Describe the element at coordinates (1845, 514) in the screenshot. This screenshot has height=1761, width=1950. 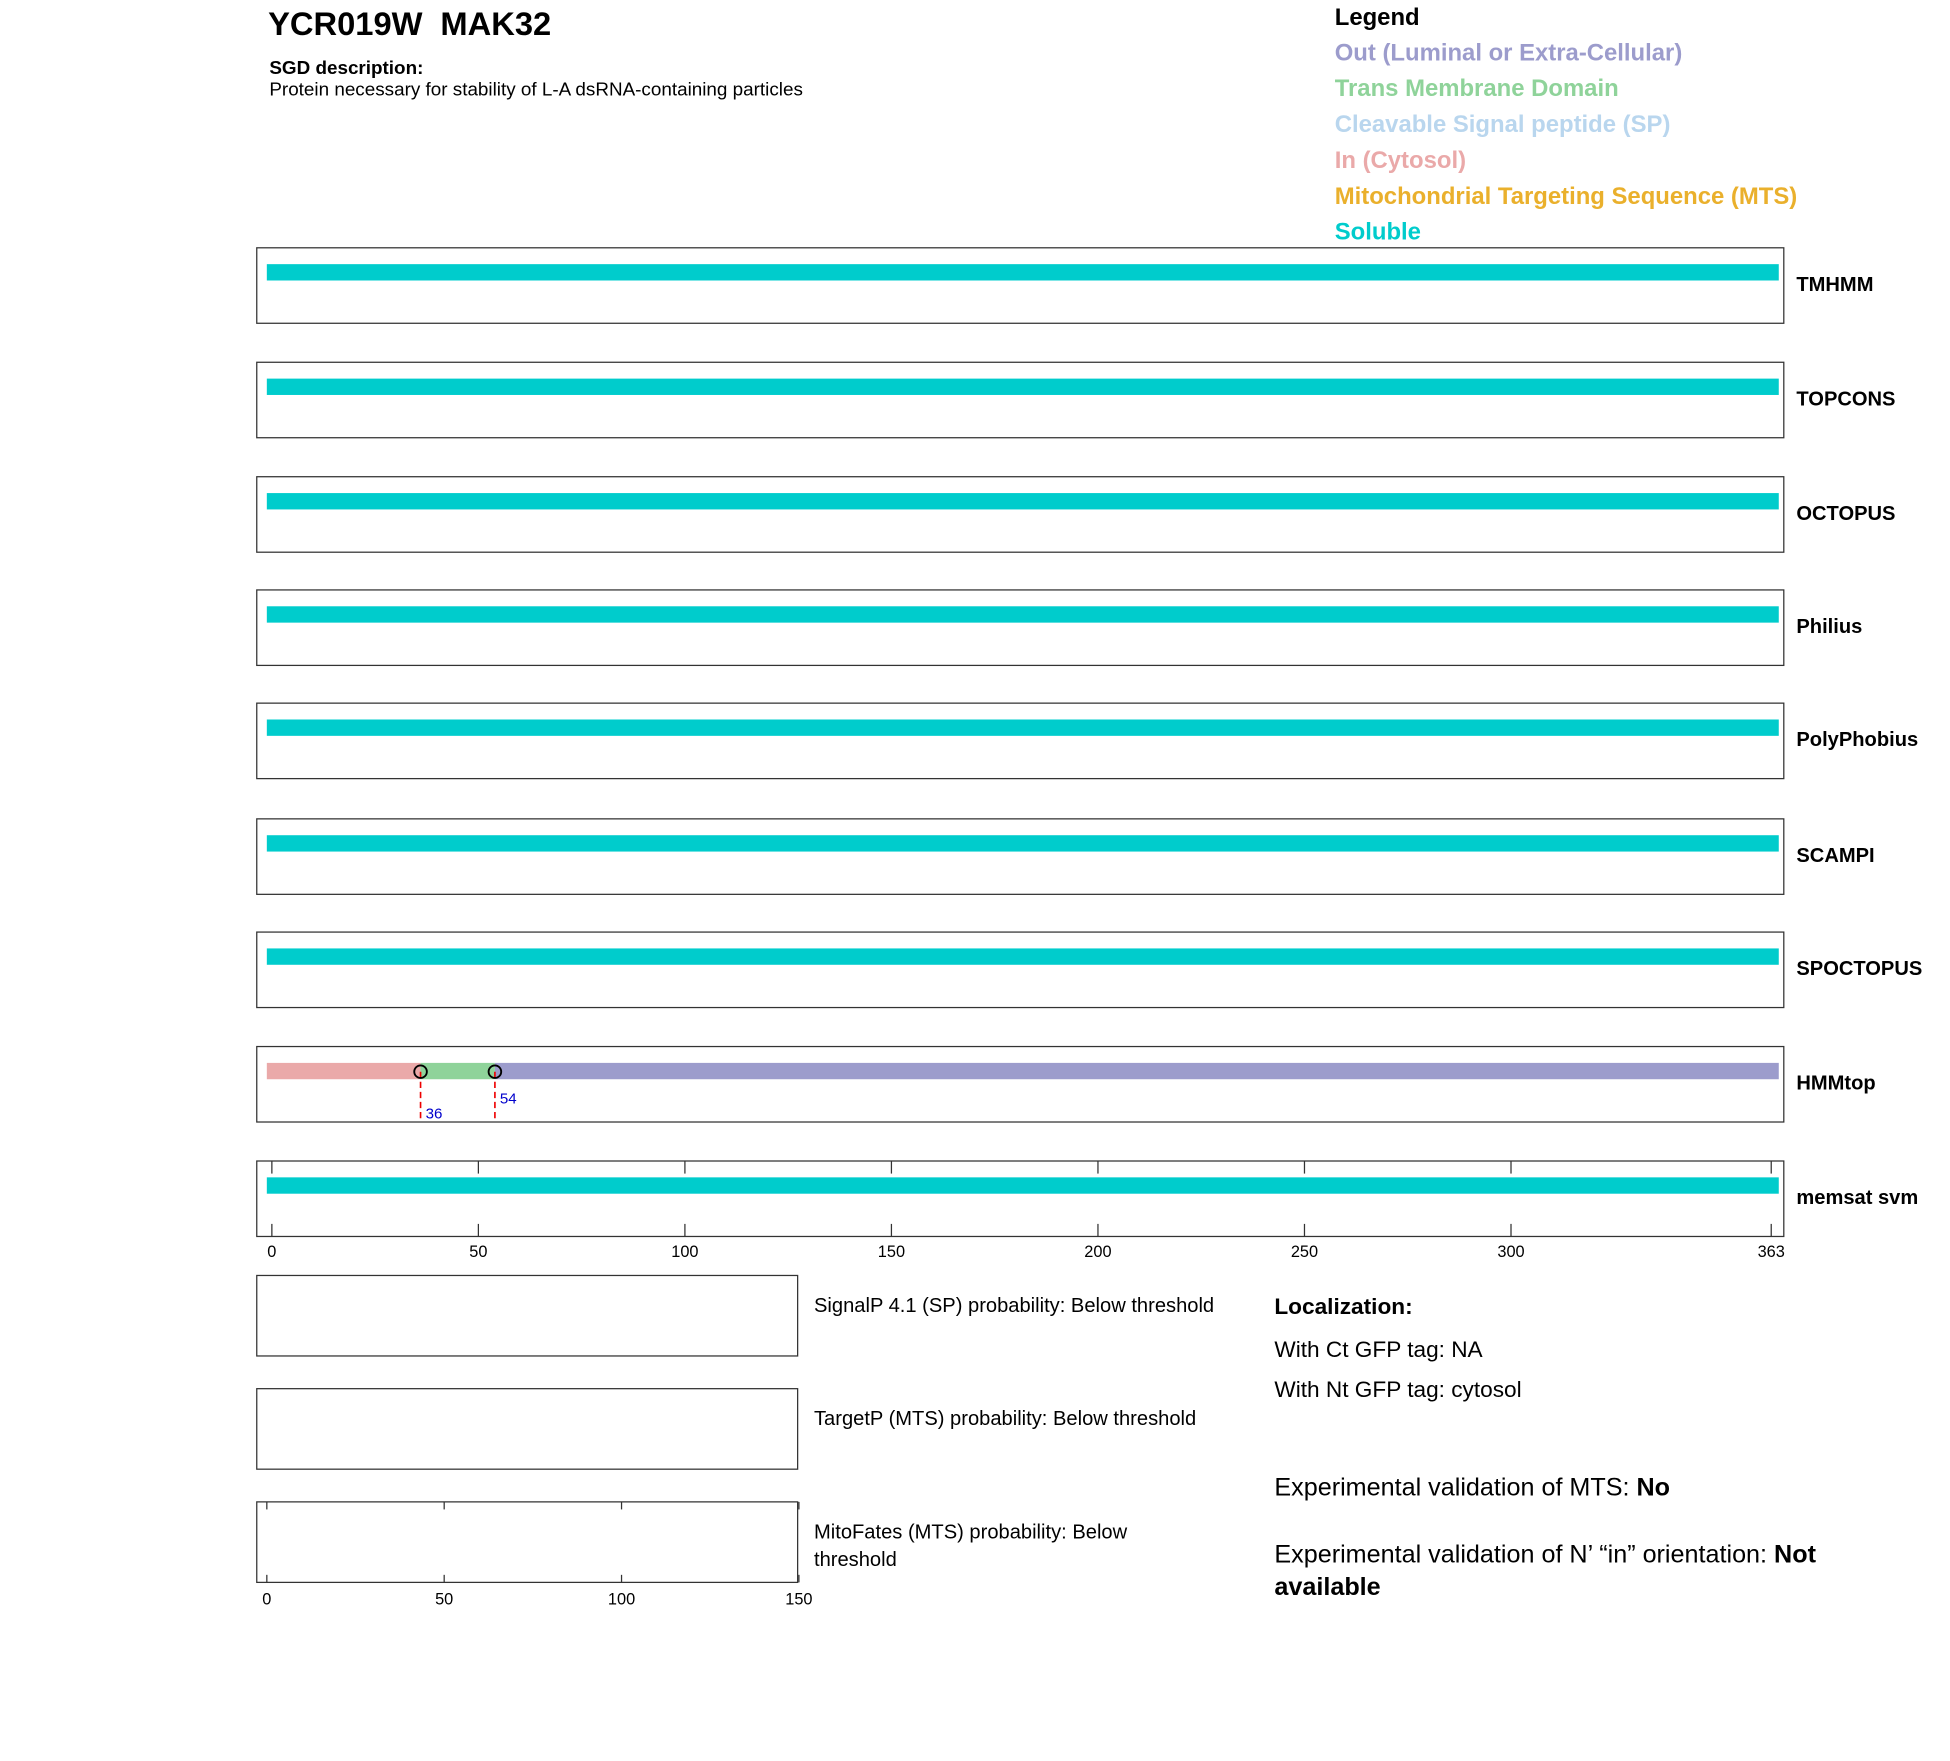
I see `track-label: OCTOPUS` at that location.